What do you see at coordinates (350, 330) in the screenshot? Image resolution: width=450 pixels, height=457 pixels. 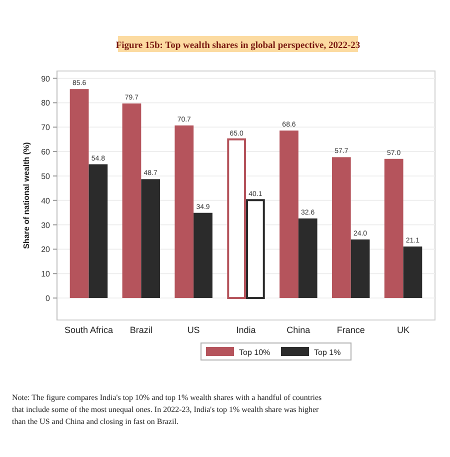 I see `x-tick-label: France` at bounding box center [350, 330].